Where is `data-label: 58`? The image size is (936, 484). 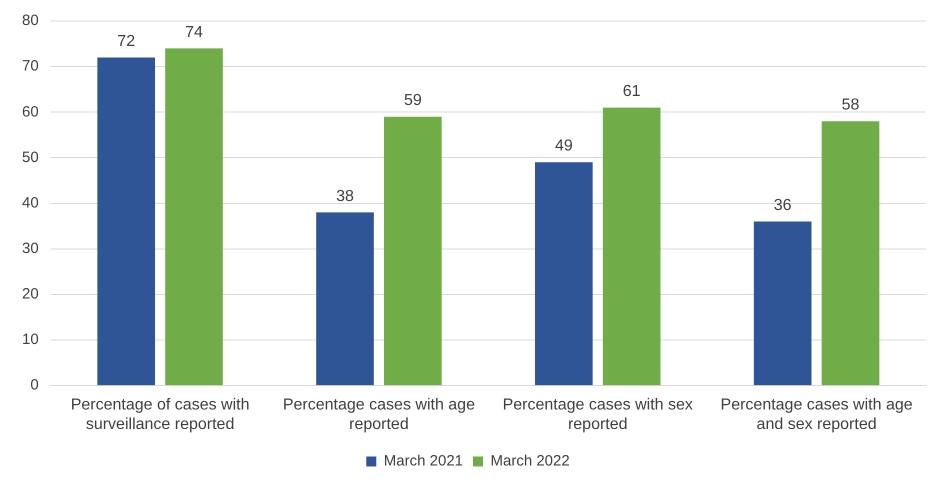 data-label: 58 is located at coordinates (851, 105).